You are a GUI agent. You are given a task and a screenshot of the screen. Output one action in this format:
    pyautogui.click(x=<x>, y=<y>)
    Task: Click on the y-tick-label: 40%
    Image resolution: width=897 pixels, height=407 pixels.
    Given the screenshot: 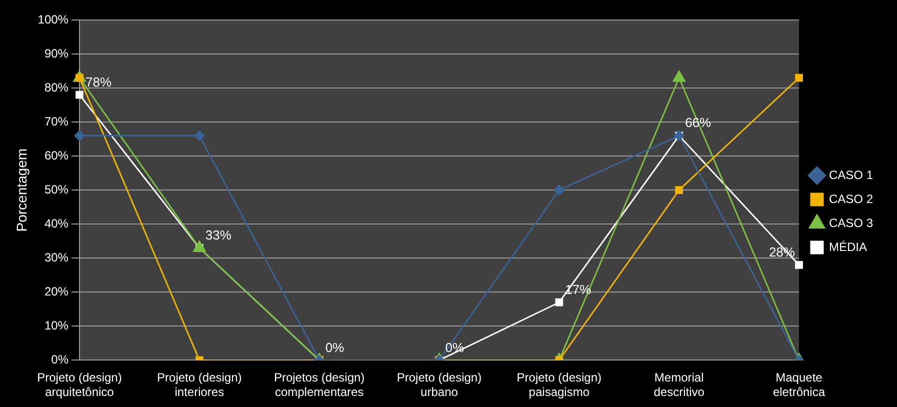 What is the action you would take?
    pyautogui.click(x=56, y=223)
    